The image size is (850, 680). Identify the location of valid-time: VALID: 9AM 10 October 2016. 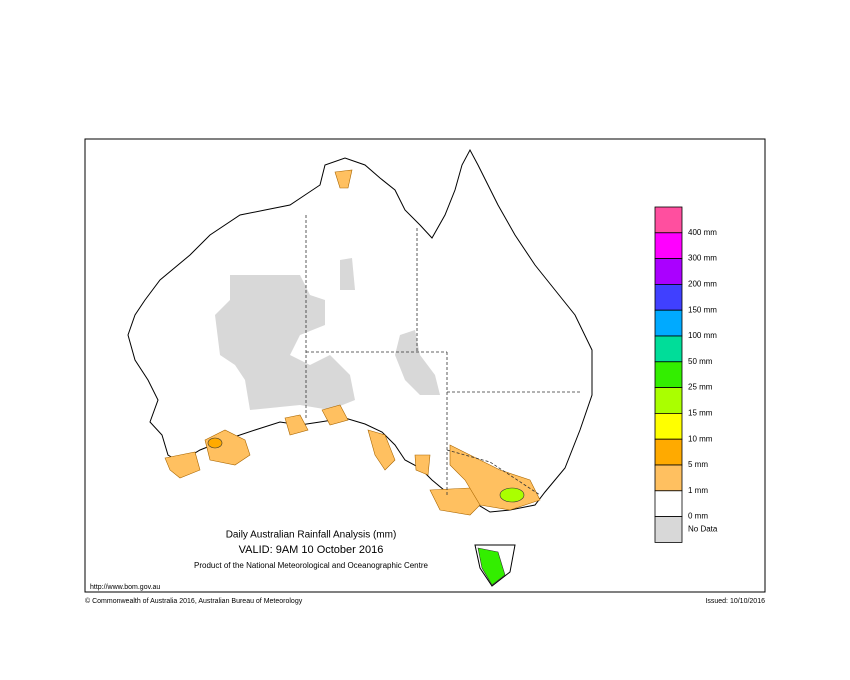
(311, 550).